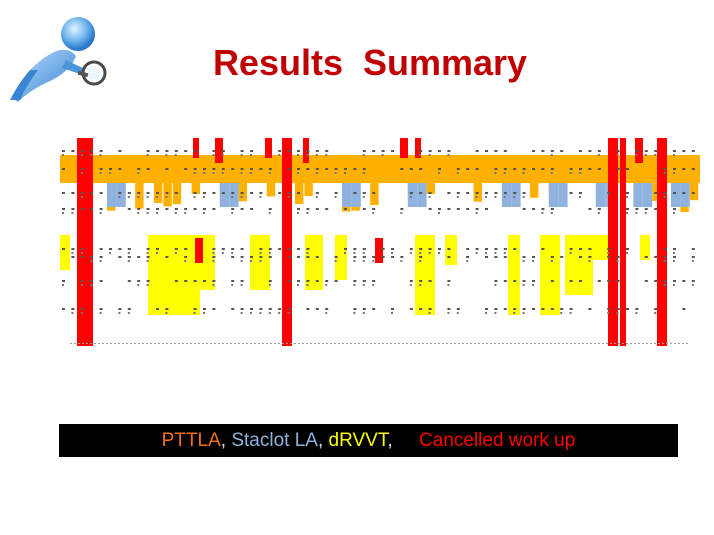 The image size is (714, 535). Describe the element at coordinates (226, 440) in the screenshot. I see `legend-segment: ,` at that location.